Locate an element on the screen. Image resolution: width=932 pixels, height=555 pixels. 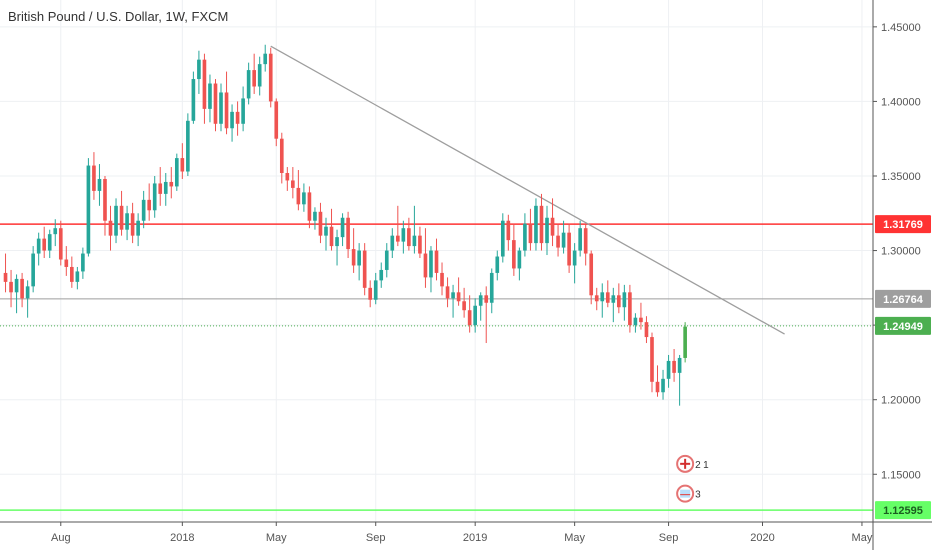
y-tick-label: 1.40000 is located at coordinates (901, 102).